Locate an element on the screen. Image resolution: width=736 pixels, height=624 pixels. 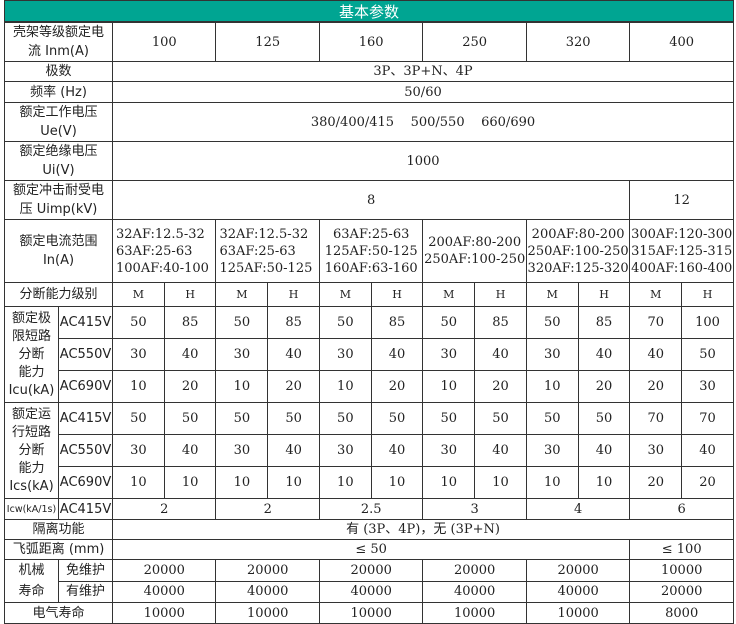
ics-value: 20 is located at coordinates (656, 482).